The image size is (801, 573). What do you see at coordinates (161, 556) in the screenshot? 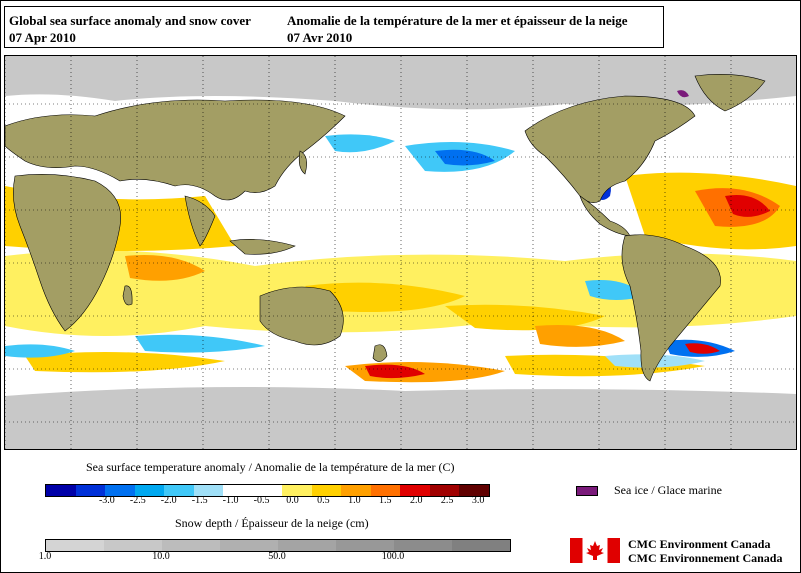
I see `snow-tick-label: 10.0` at bounding box center [161, 556].